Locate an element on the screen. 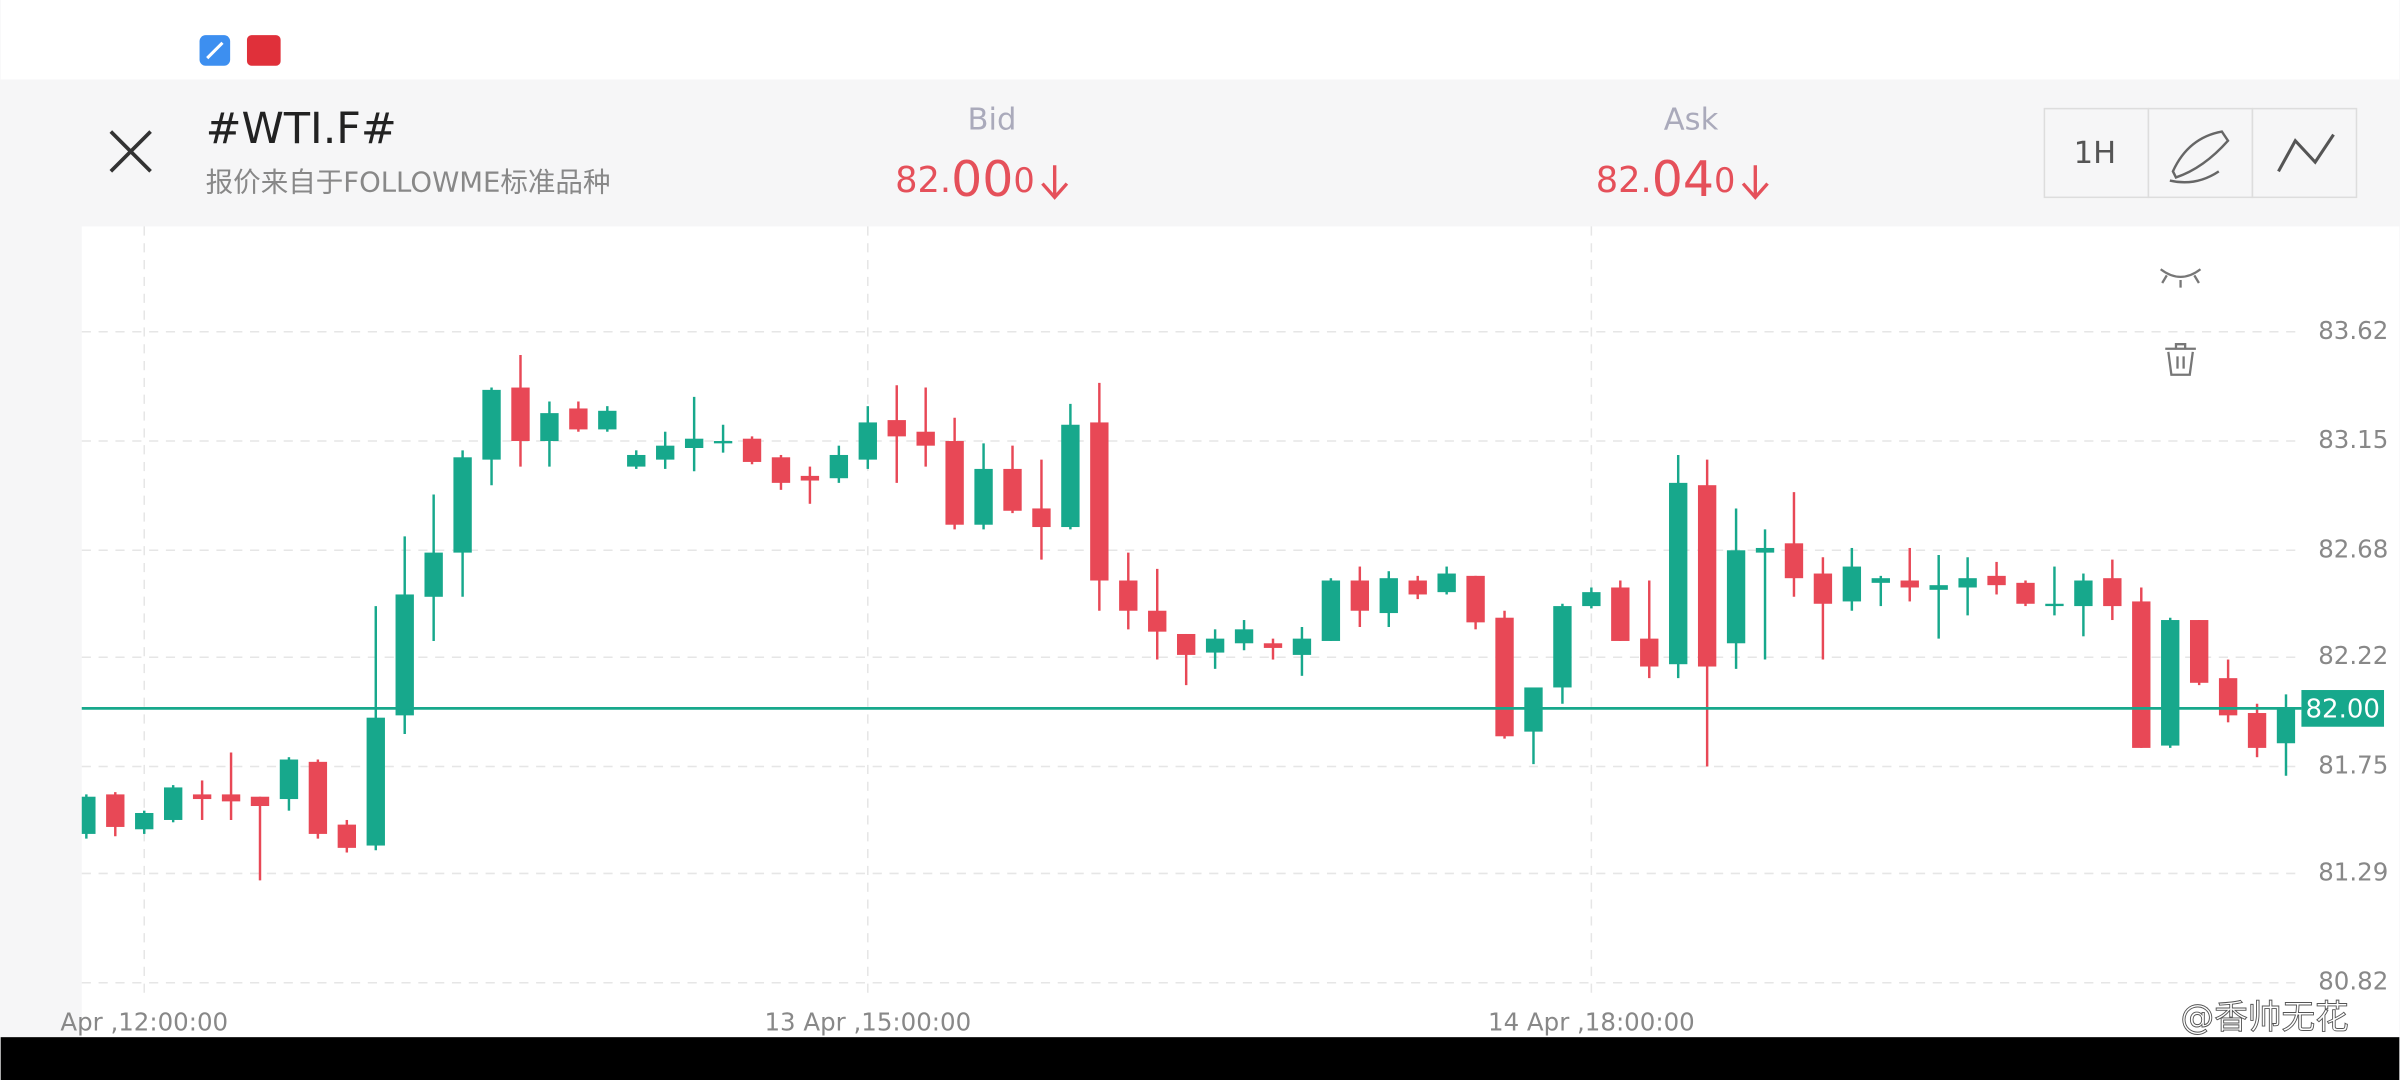 Image resolution: width=2400 pixels, height=1080 pixels. draw-button is located at coordinates (2200, 153).